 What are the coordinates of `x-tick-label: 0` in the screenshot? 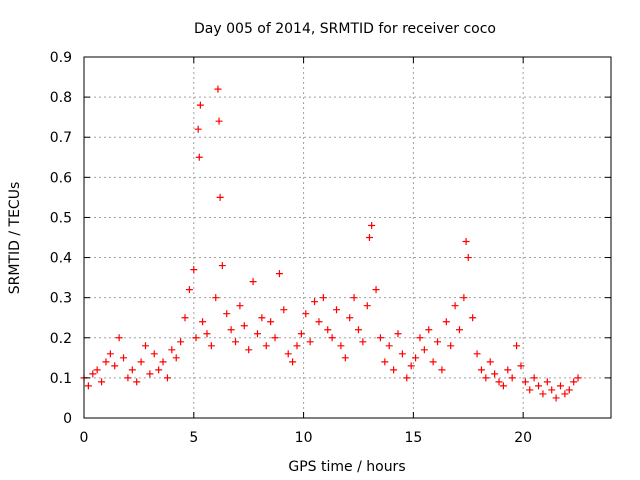 It's located at (84, 438).